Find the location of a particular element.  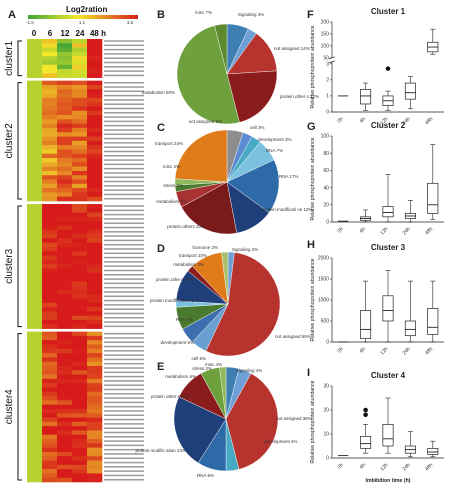

y-tick-label: 20 is located at coordinates (326, 206).